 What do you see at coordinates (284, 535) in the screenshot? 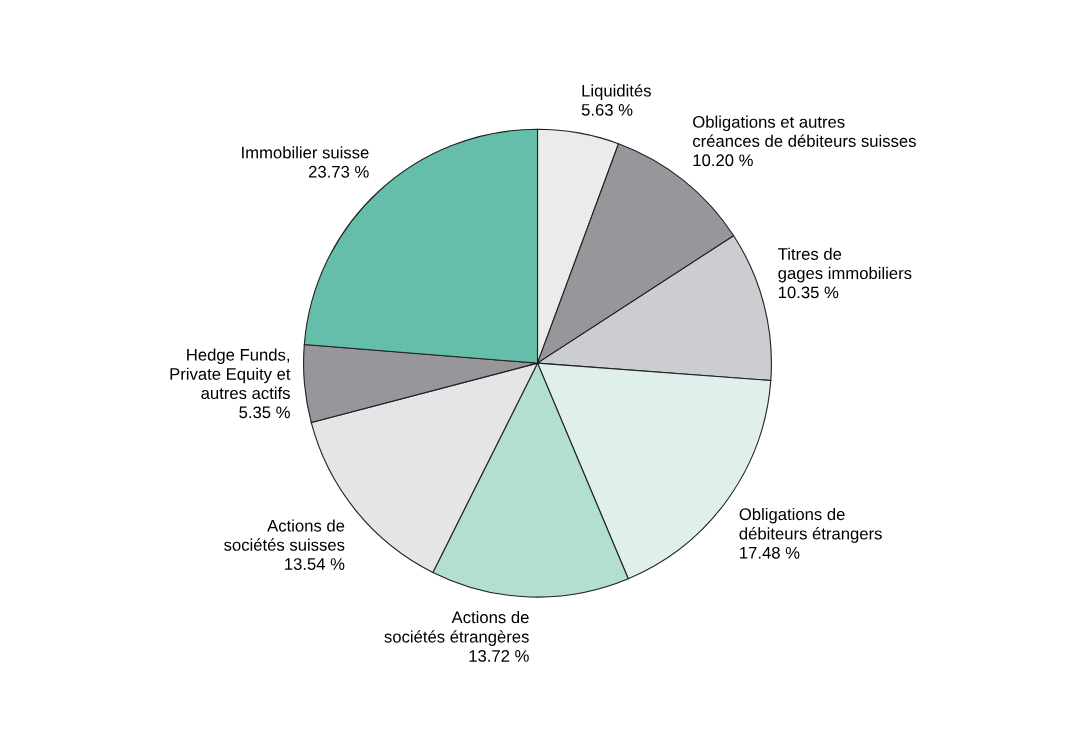
I see `slice-label: Actions de sociétés suisses` at bounding box center [284, 535].